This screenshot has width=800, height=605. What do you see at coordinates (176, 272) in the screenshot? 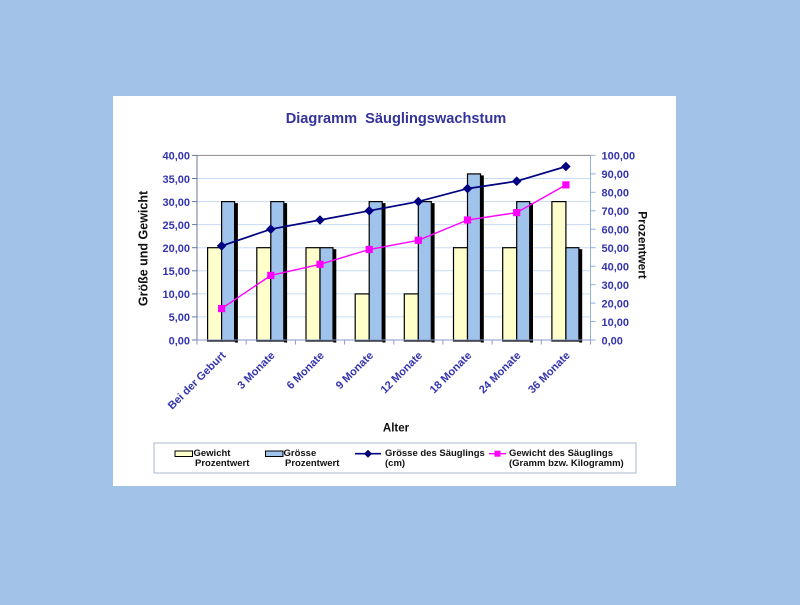
I see `svg-text: 15,00` at bounding box center [176, 272].